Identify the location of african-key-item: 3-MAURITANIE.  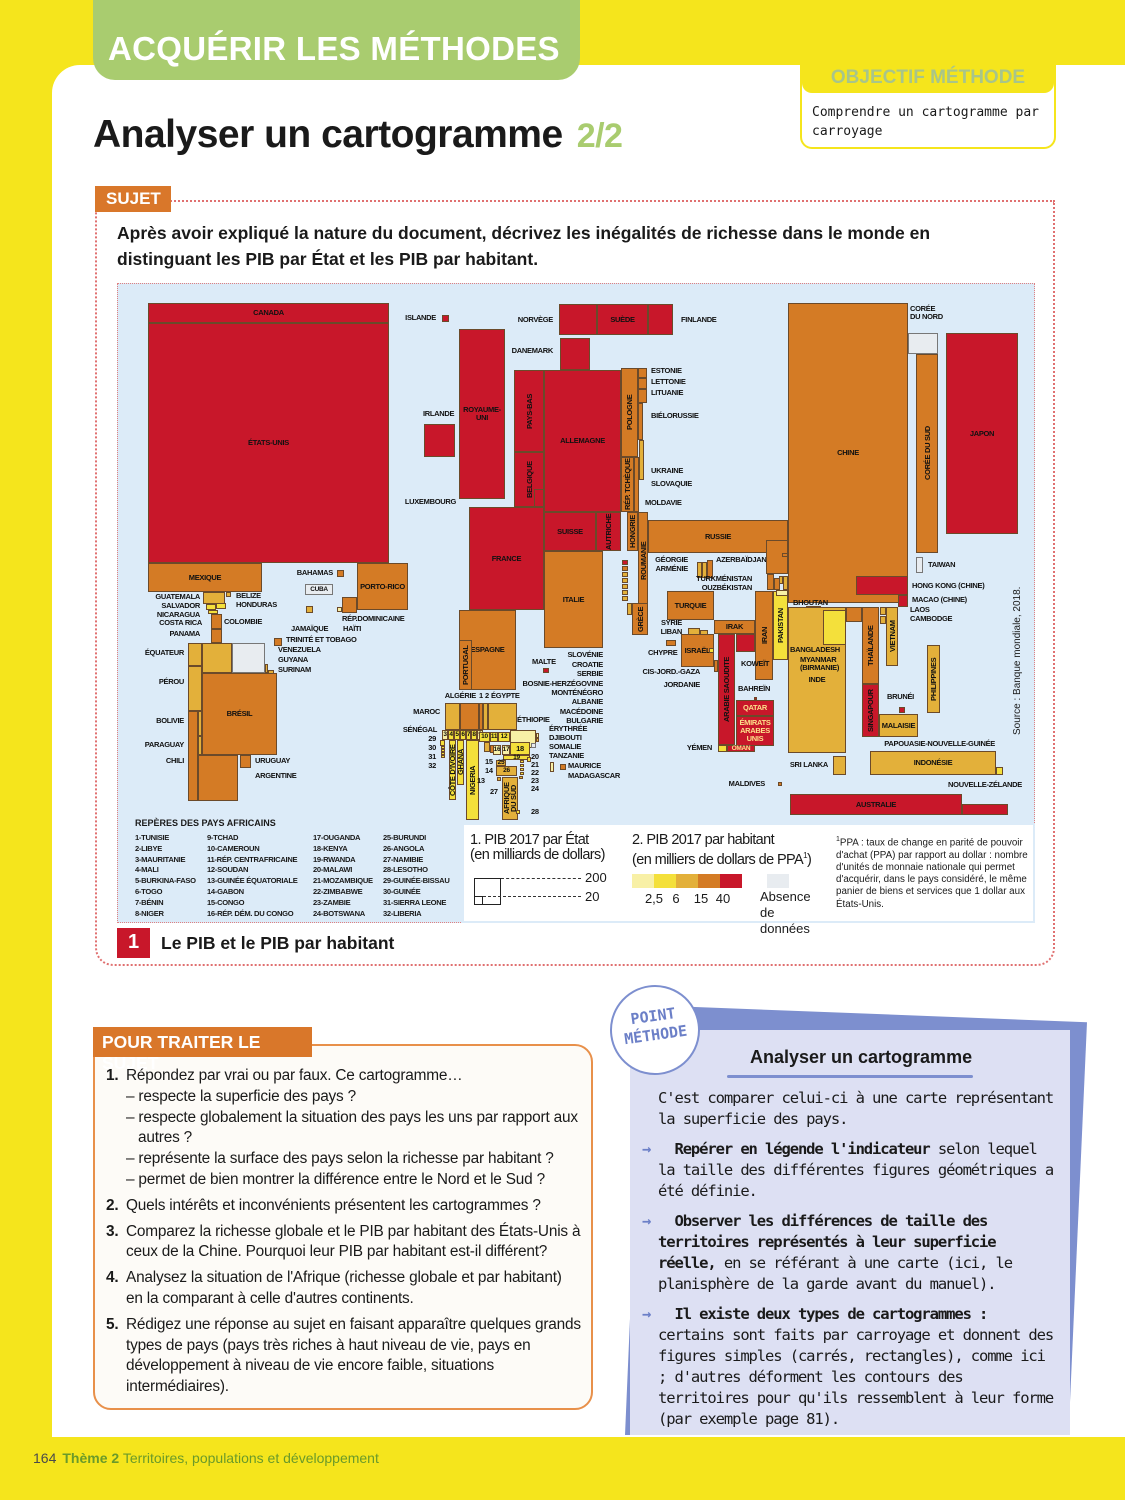
(160, 859).